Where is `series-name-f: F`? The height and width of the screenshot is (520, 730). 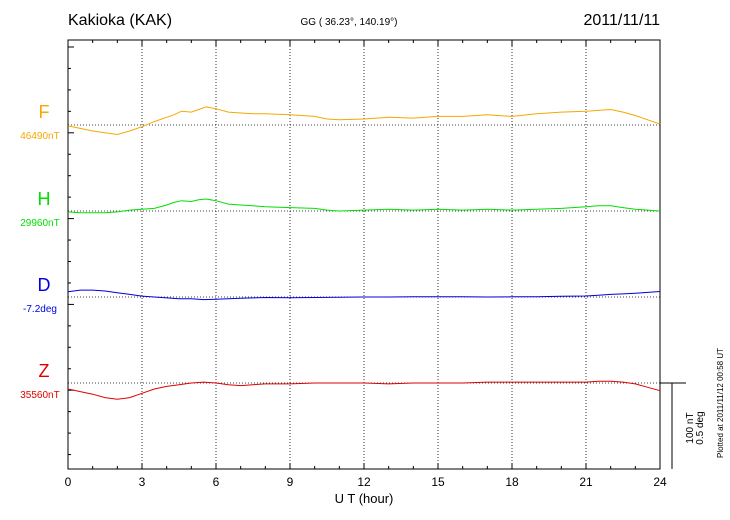 series-name-f: F is located at coordinates (44, 112).